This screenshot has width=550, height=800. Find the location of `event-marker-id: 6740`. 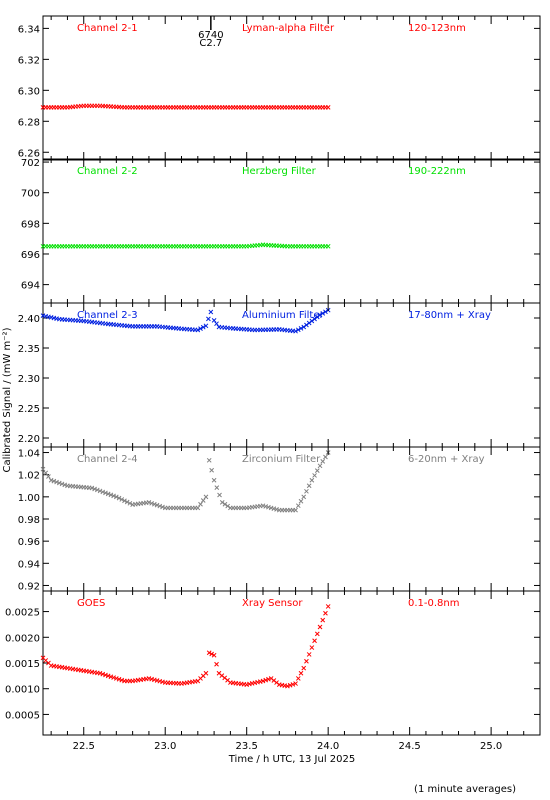

event-marker-id: 6740 is located at coordinates (210, 35).